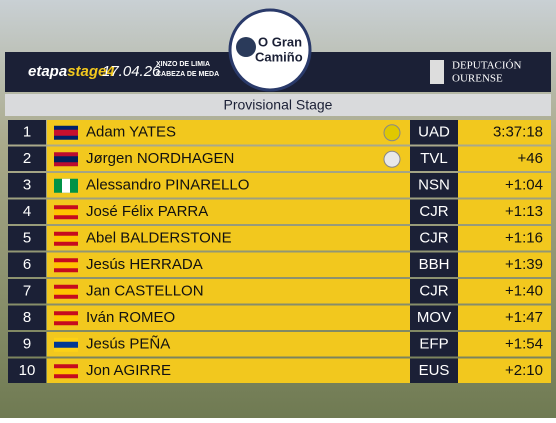  I want to click on time: +1:04, so click(524, 185).